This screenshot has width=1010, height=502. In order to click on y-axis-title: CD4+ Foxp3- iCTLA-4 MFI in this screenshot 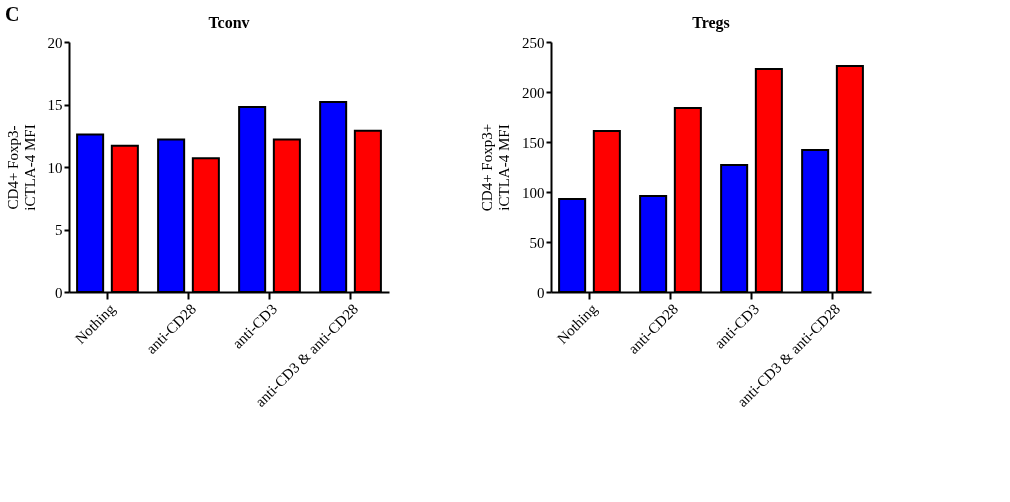, I will do `click(21, 167)`.